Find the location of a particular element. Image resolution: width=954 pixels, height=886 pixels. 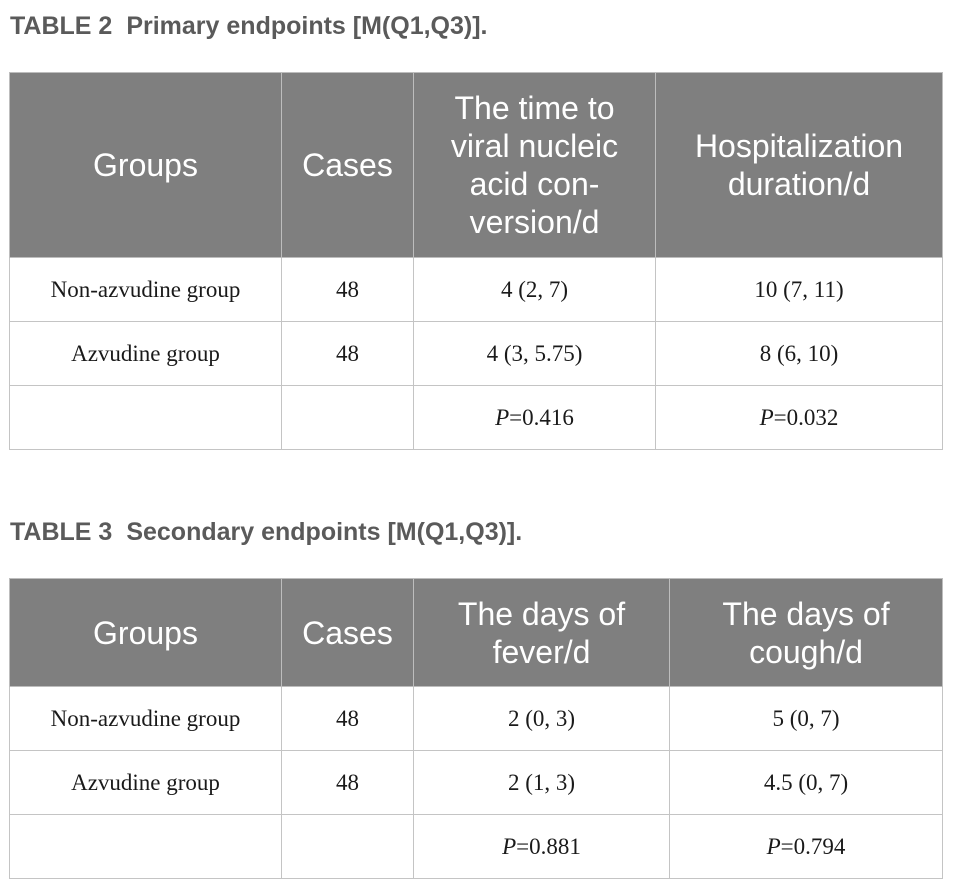

table3-cell-group: Non-azvudine group is located at coordinates (145, 718).